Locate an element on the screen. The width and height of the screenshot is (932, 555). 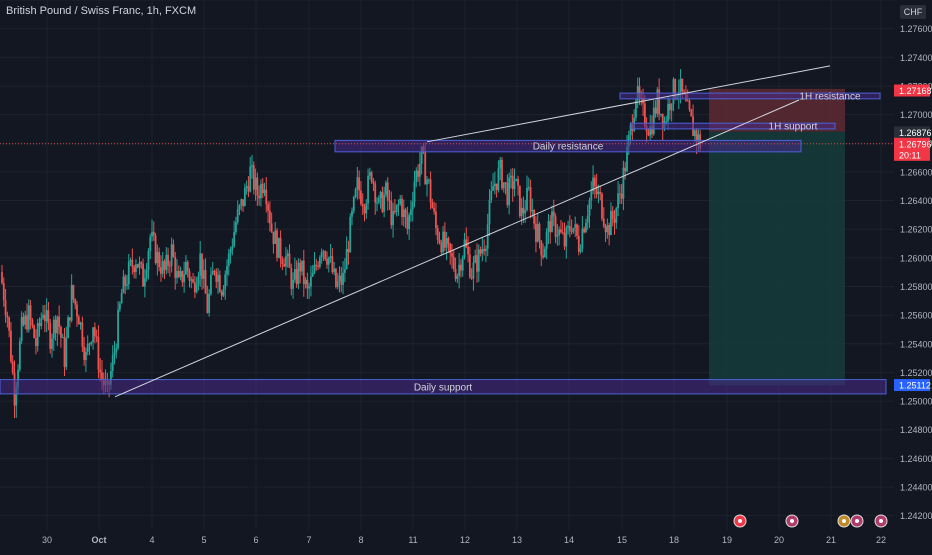
y-tick-label: 1.27600 is located at coordinates (916, 29).